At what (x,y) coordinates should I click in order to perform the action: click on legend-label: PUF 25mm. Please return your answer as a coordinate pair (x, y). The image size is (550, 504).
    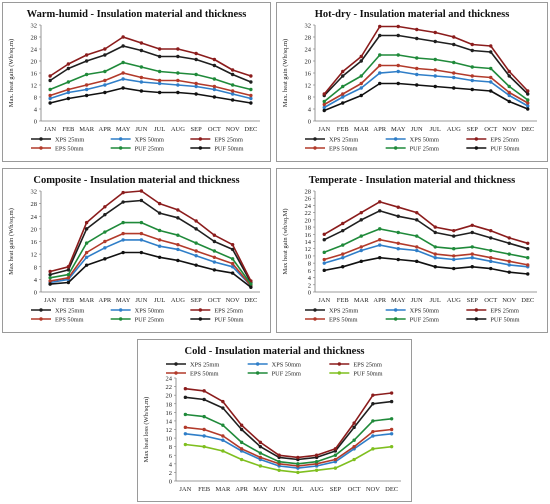
    Looking at the image, I should click on (286, 374).